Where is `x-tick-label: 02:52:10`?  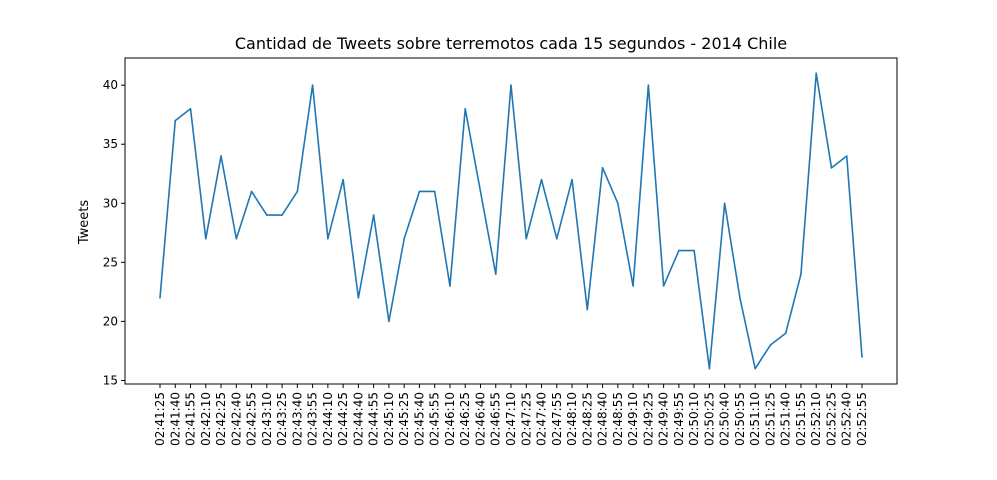 x-tick-label: 02:52:10 is located at coordinates (816, 419).